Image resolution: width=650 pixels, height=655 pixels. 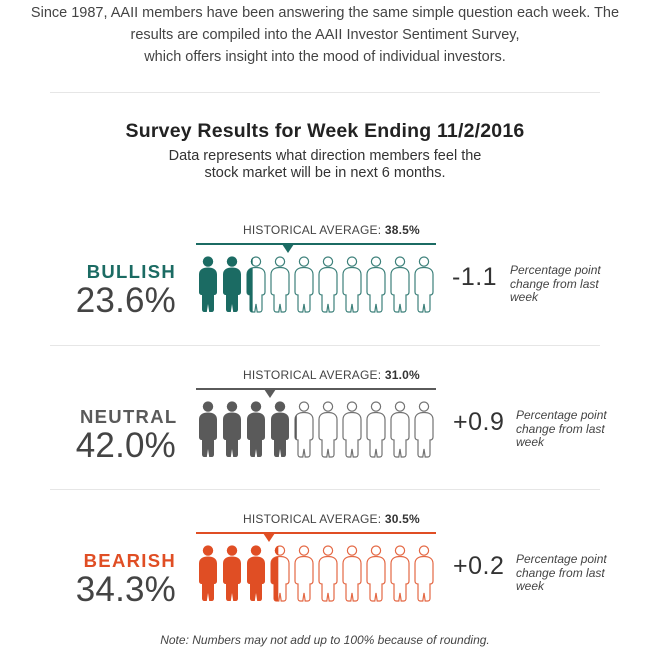 What do you see at coordinates (131, 271) in the screenshot?
I see `category-label: BULLISH` at bounding box center [131, 271].